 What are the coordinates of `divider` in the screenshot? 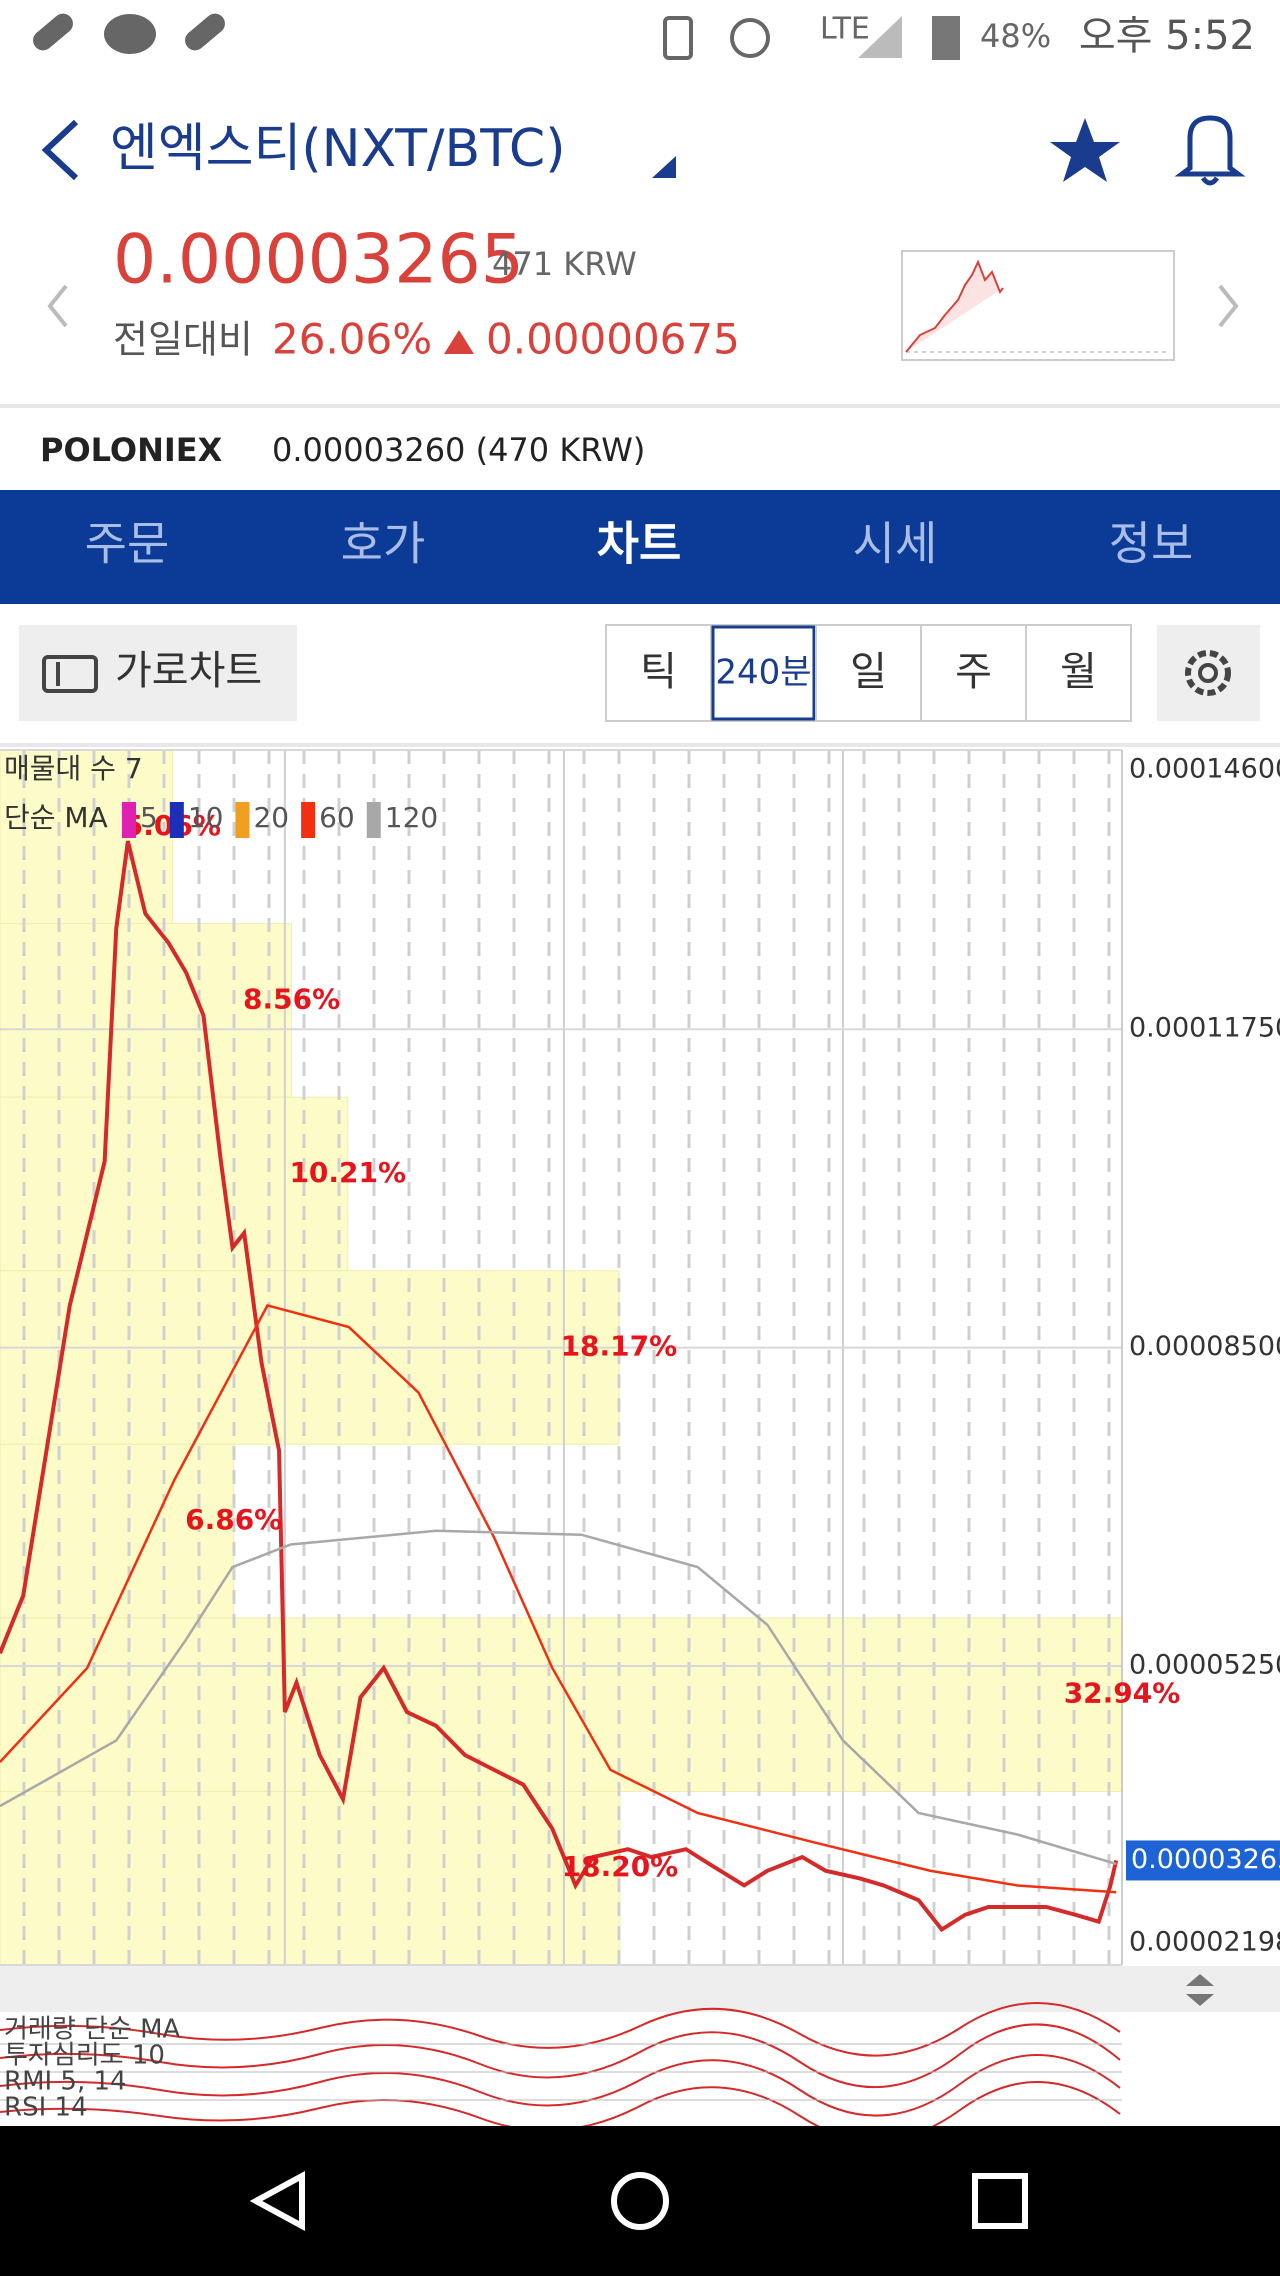 It's located at (640, 406).